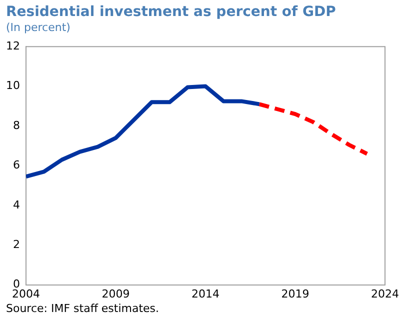 This screenshot has height=321, width=403. What do you see at coordinates (313, 129) in the screenshot?
I see `line-series` at bounding box center [313, 129].